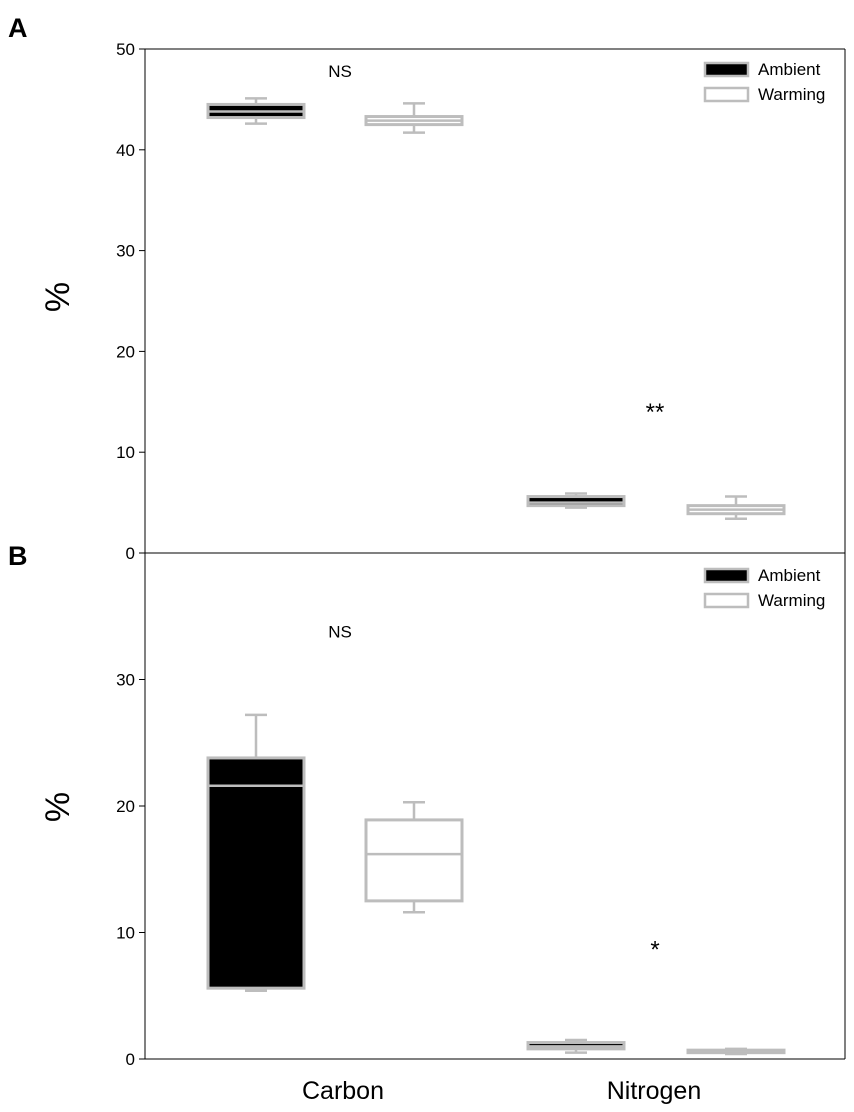 Image resolution: width=854 pixels, height=1112 pixels. I want to click on panel-a-box-ambient-carbon, so click(256, 111).